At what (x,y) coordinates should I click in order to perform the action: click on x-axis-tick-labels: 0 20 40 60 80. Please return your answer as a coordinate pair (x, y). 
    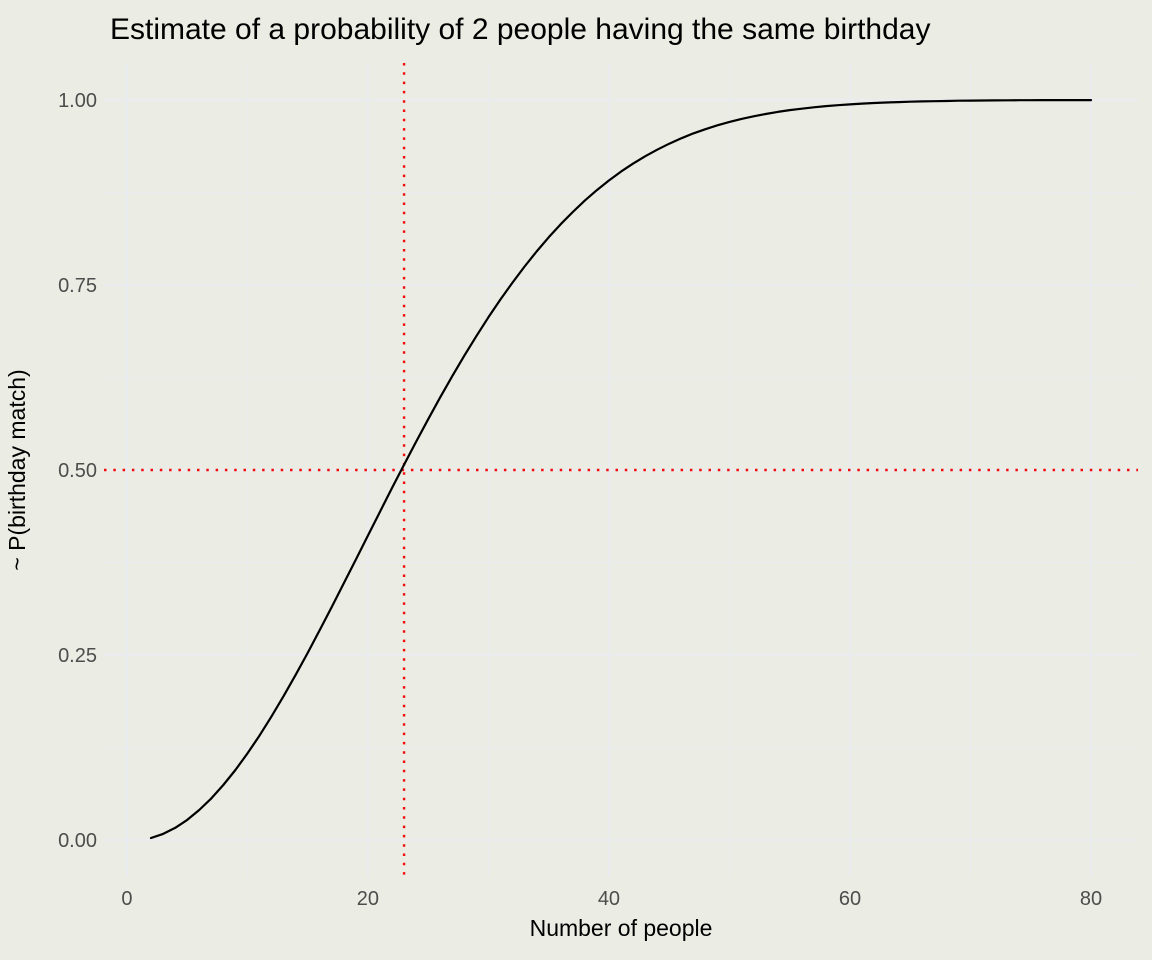
    Looking at the image, I should click on (611, 899).